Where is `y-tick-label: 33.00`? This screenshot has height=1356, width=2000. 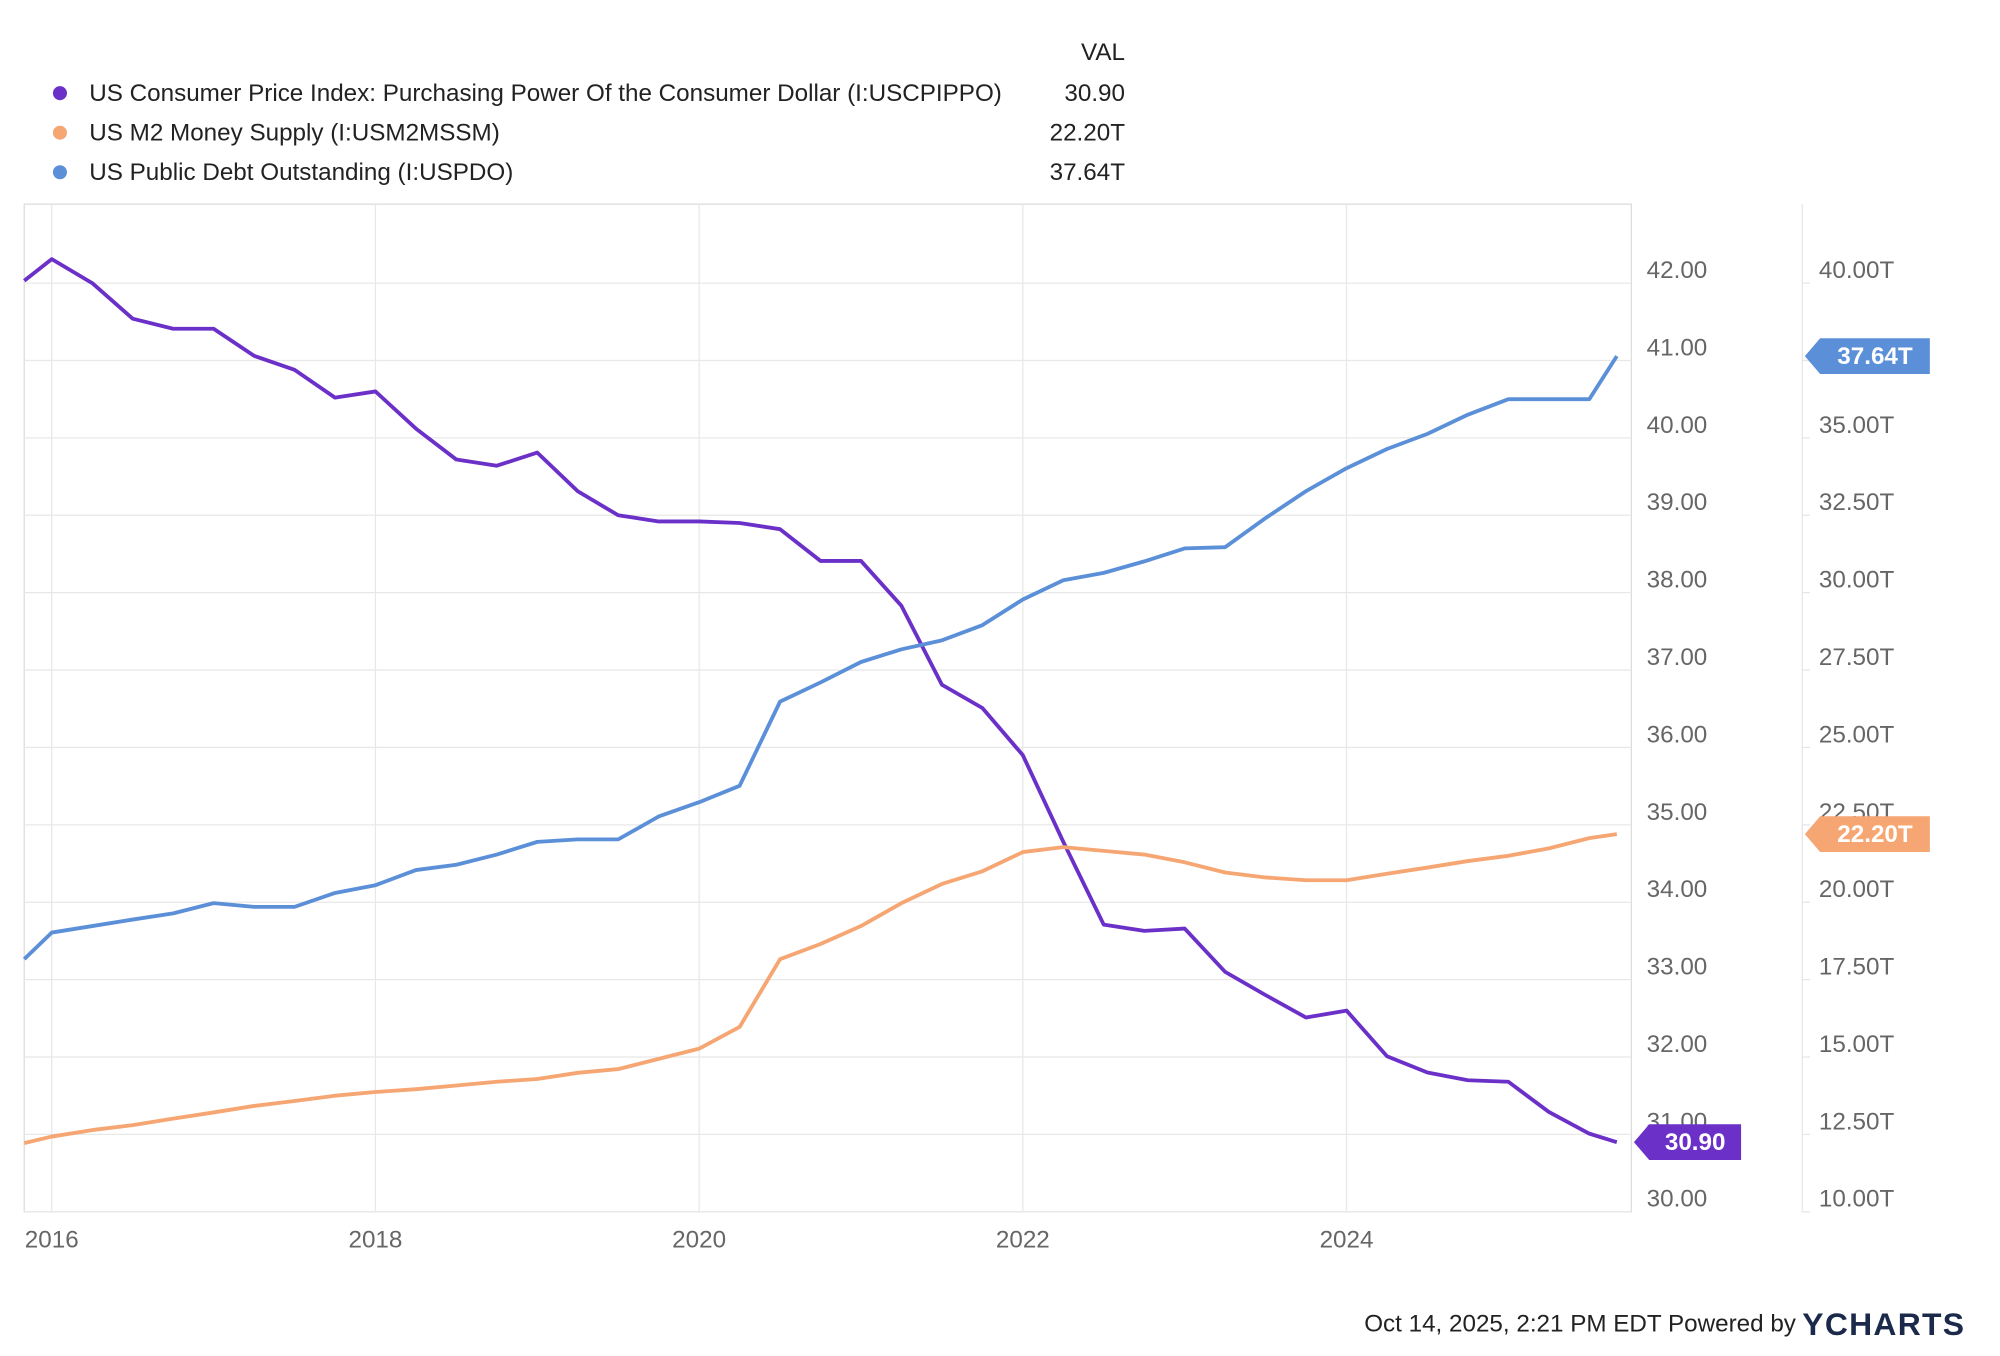
y-tick-label: 33.00 is located at coordinates (1677, 967).